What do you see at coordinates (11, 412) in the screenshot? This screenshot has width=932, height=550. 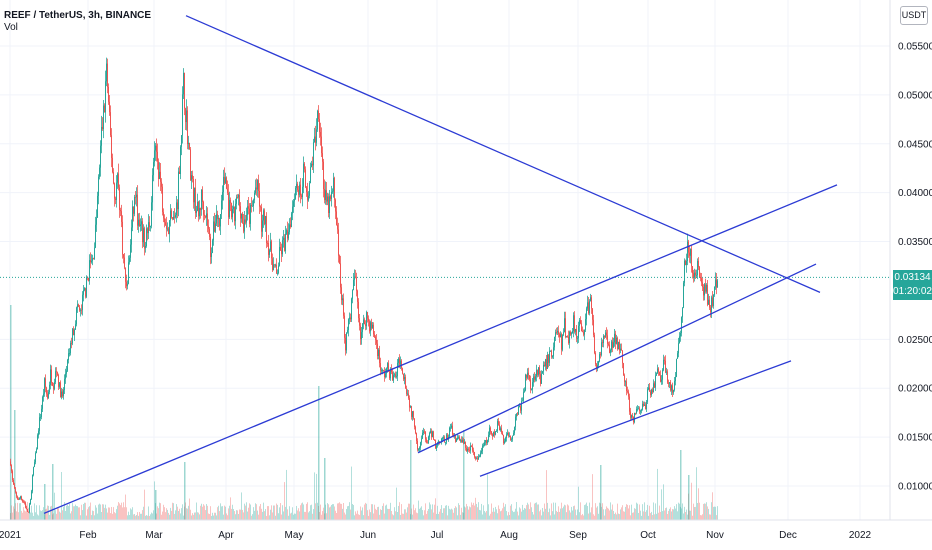 I see `volume-spike` at bounding box center [11, 412].